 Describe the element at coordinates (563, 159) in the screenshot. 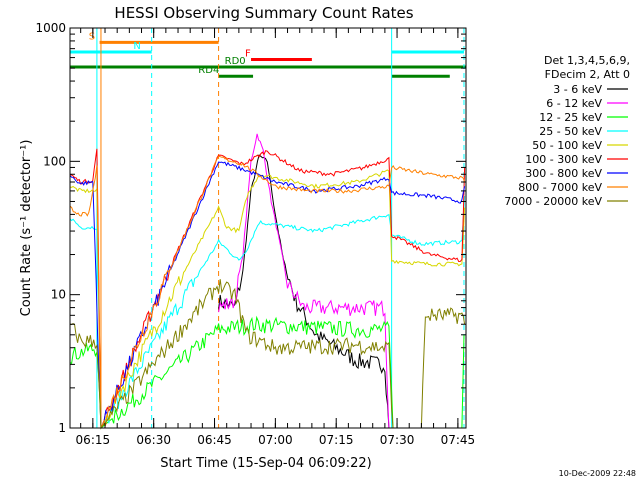

I see `legend-label-5: 100 - 300 keV` at that location.